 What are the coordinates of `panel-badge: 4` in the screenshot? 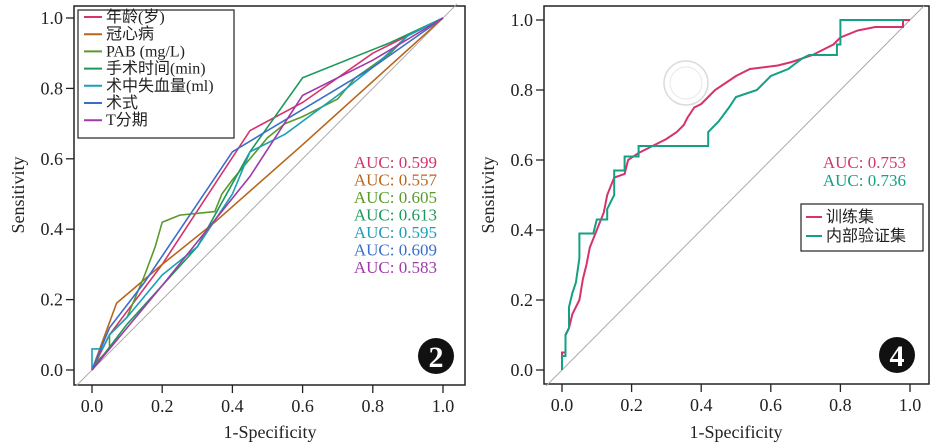 It's located at (897, 355).